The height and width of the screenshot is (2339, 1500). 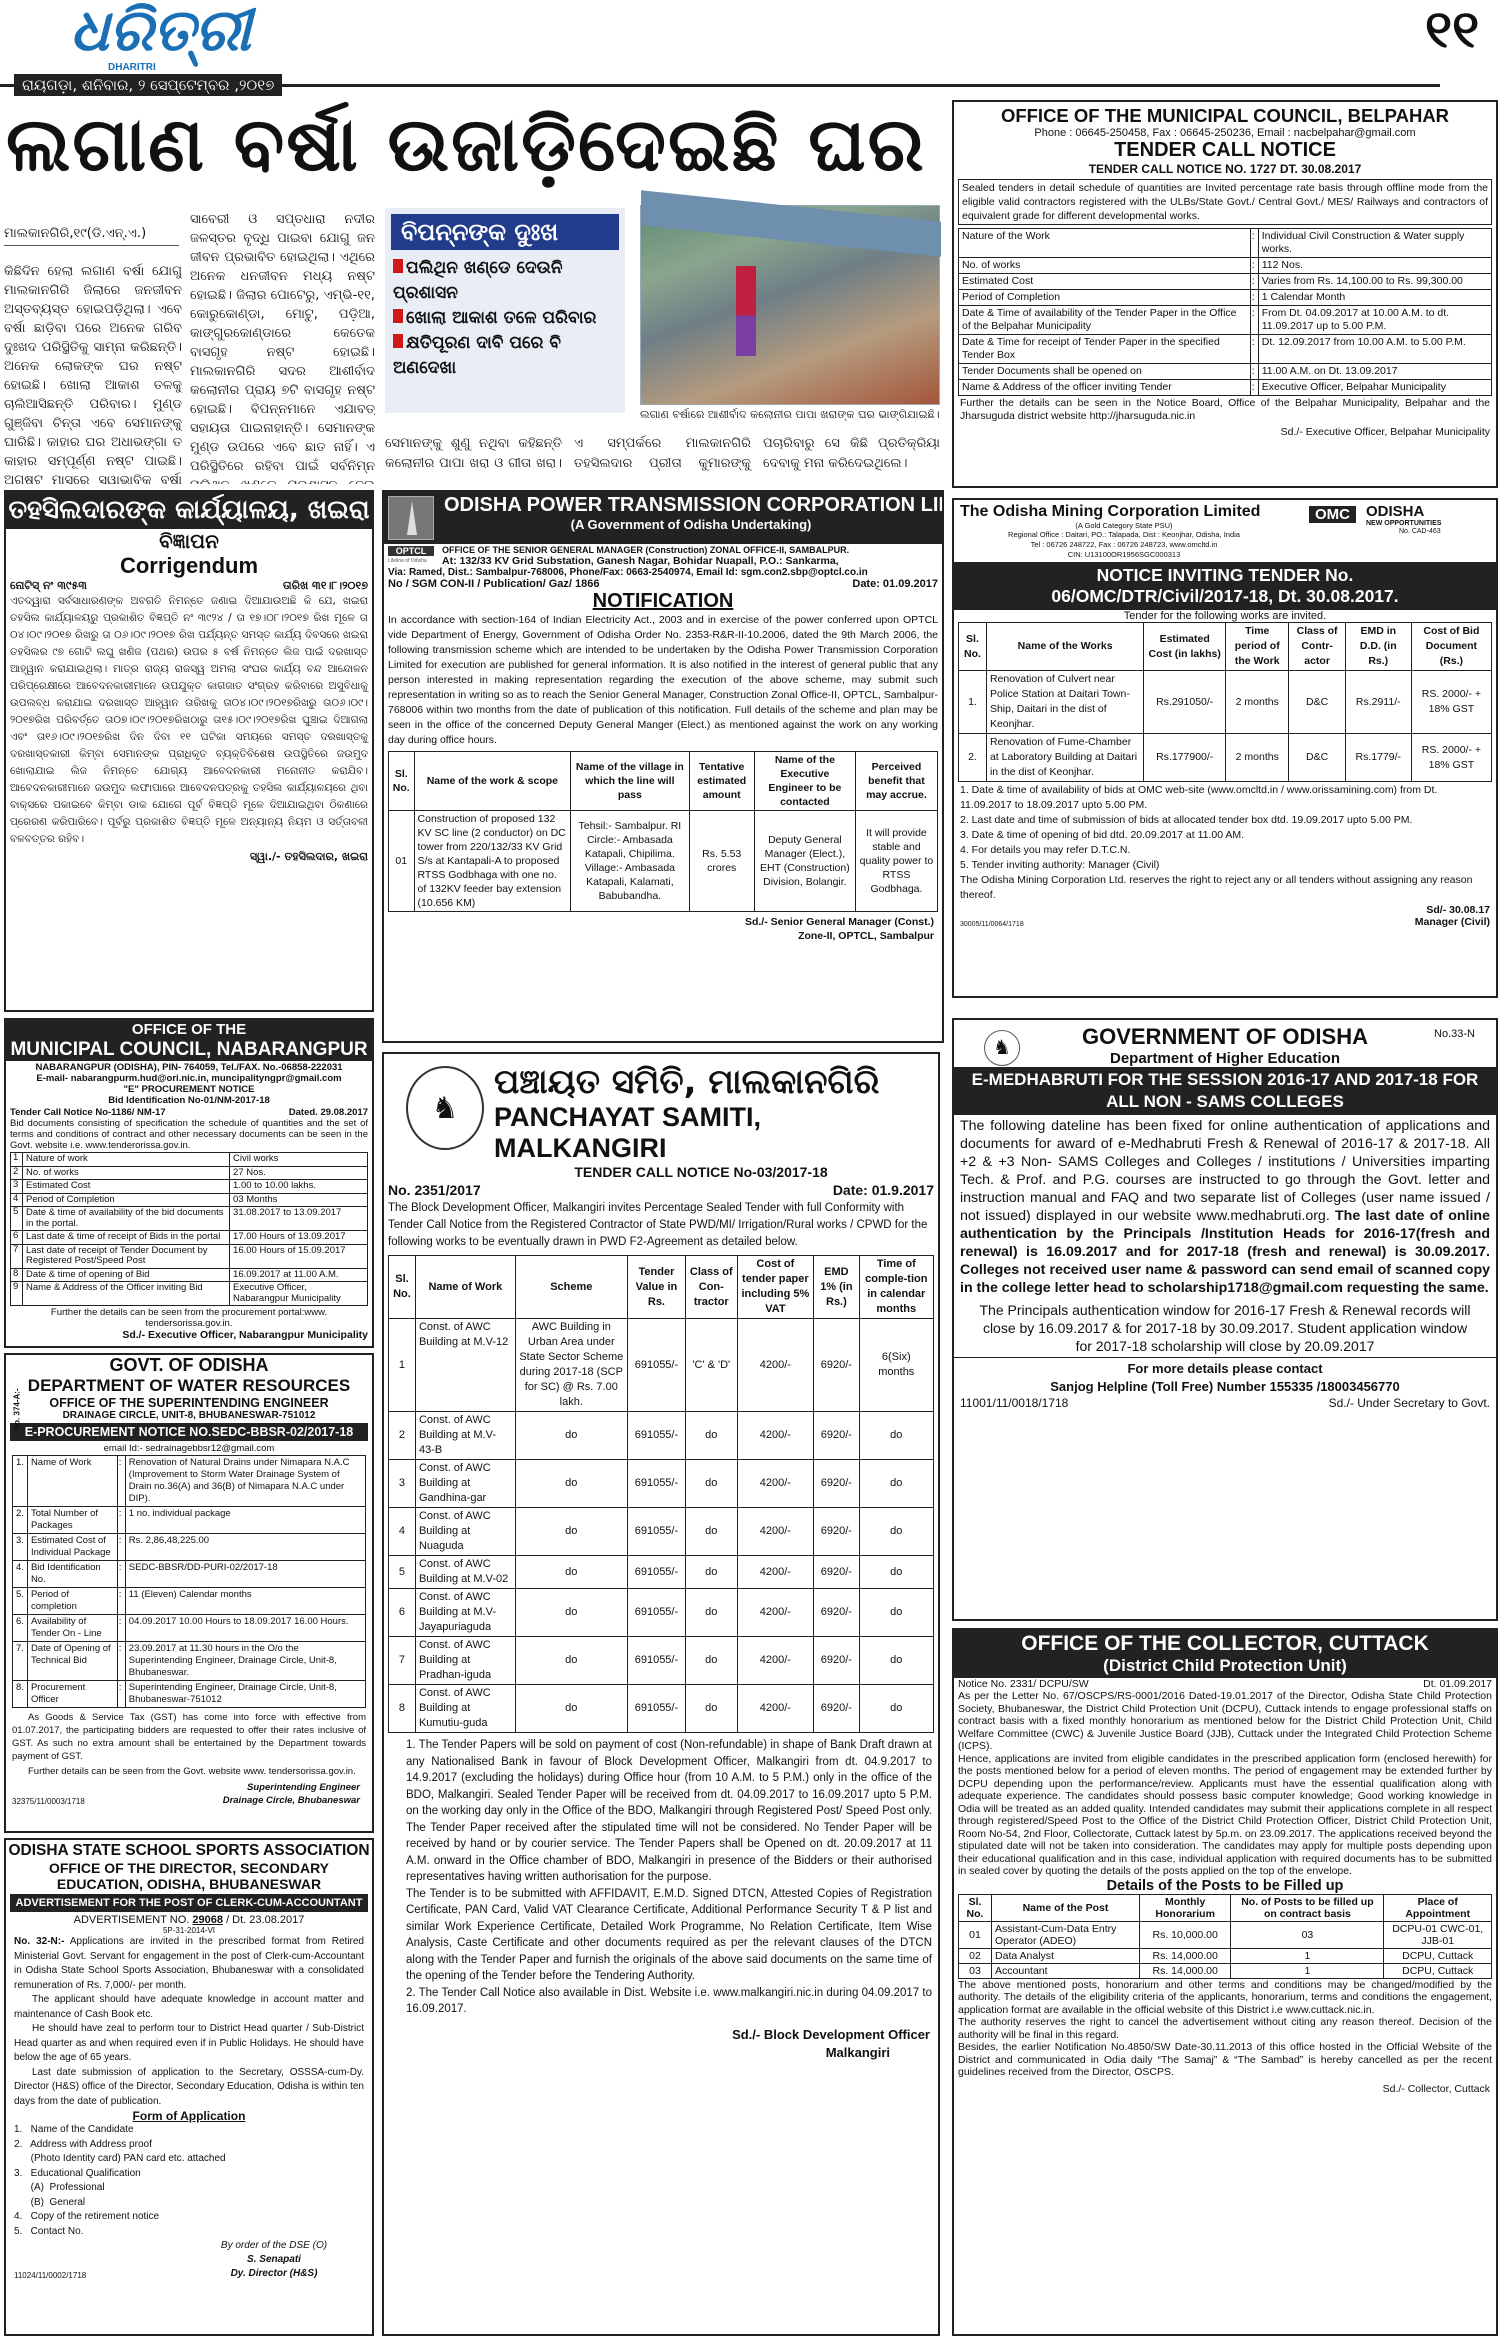 I want to click on table-cell: 03, so click(x=1307, y=1934).